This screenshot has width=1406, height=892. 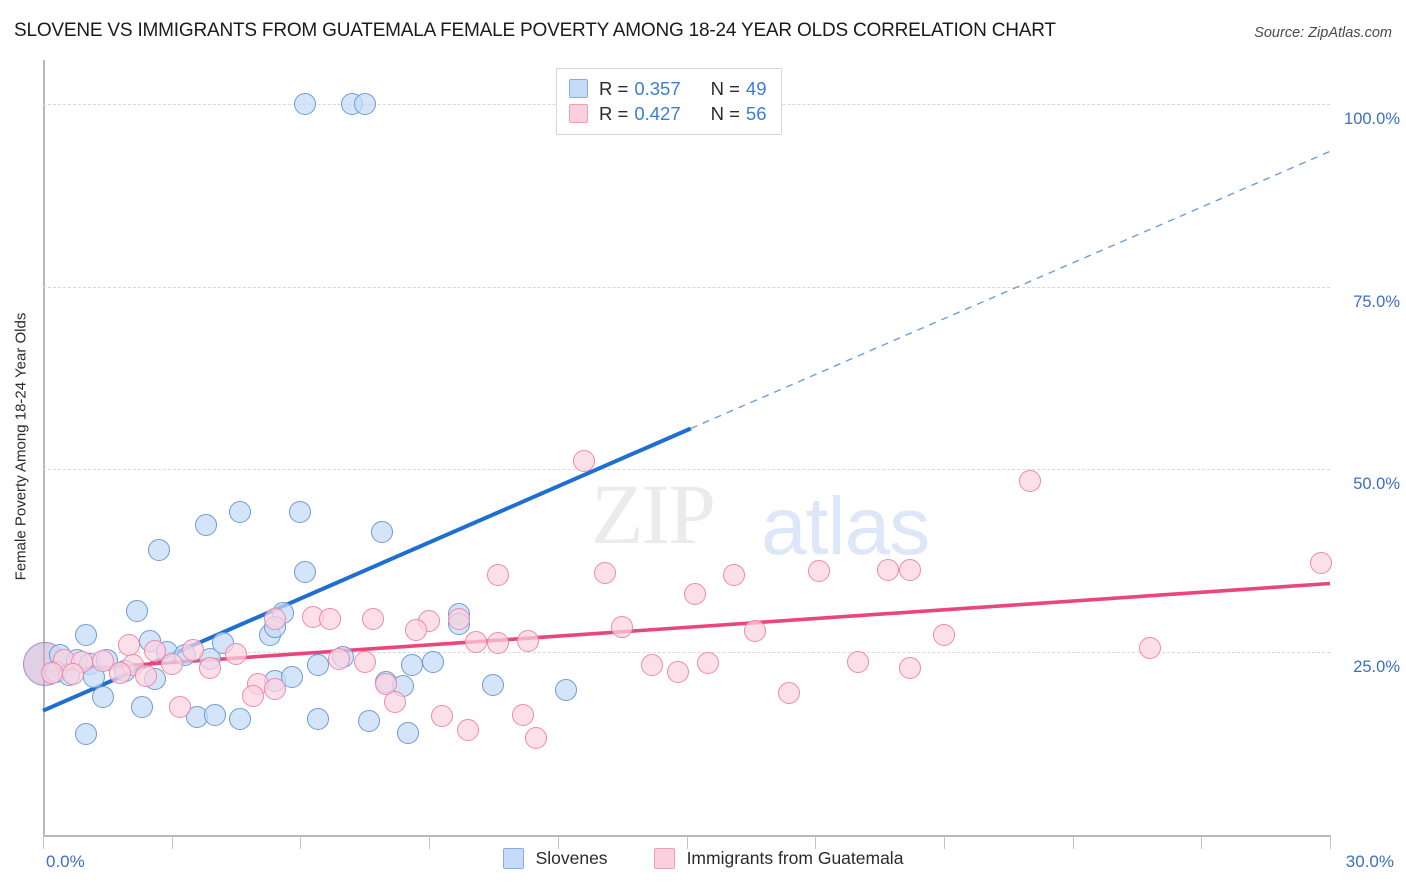 I want to click on legend-item-guatemala: Immigrants from Guatemala, so click(x=778, y=858).